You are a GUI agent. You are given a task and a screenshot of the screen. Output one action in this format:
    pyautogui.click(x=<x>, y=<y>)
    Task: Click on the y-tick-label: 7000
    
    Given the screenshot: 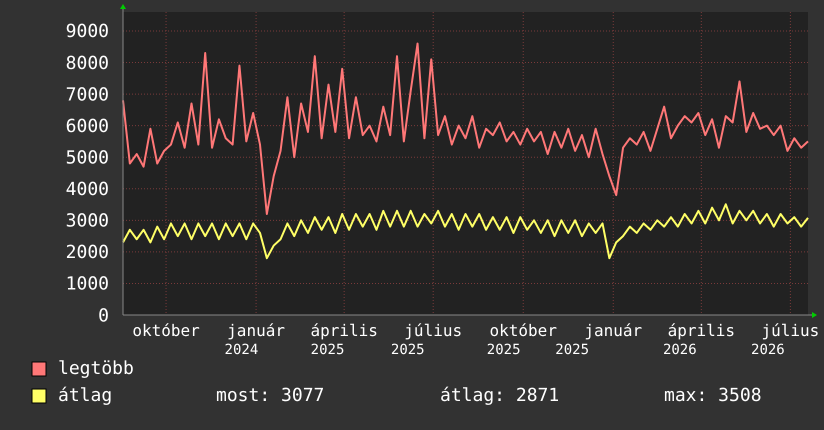 What is the action you would take?
    pyautogui.click(x=87, y=95)
    